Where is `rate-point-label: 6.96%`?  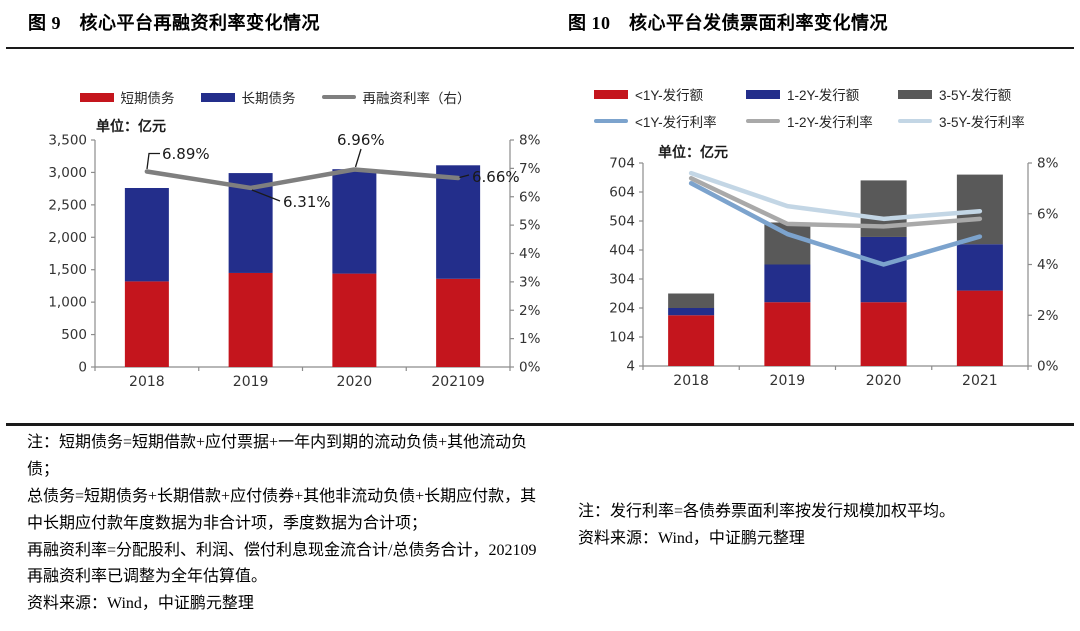 rate-point-label: 6.96% is located at coordinates (361, 140).